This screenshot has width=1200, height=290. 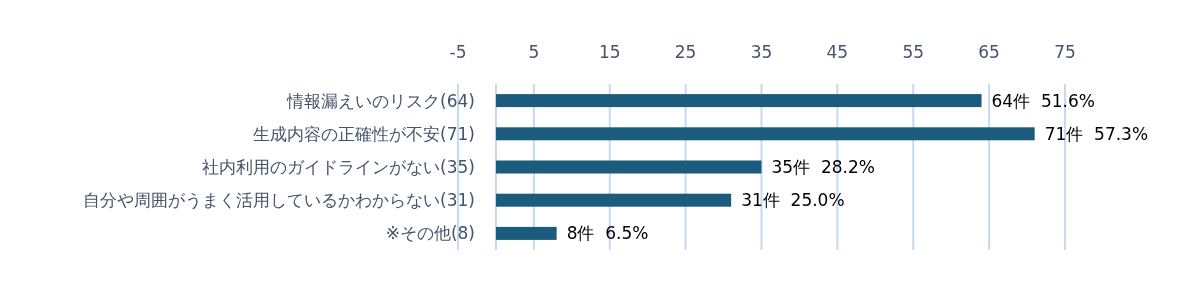 I want to click on data-label: 71件 57.3%, so click(x=1096, y=133).